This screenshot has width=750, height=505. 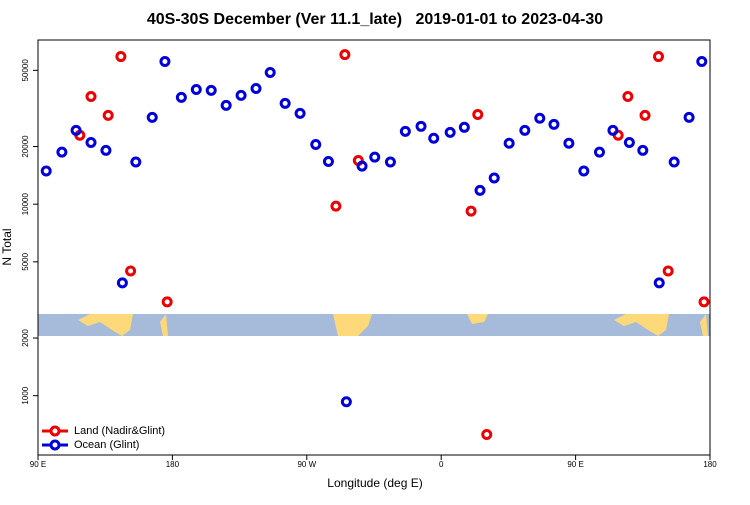 I want to click on y-tick-label: 5000, so click(x=25, y=261).